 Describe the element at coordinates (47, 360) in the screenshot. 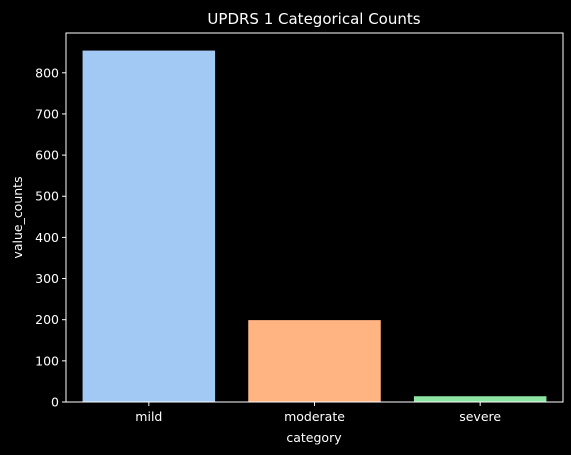

I see `y-tick-label: 100` at that location.